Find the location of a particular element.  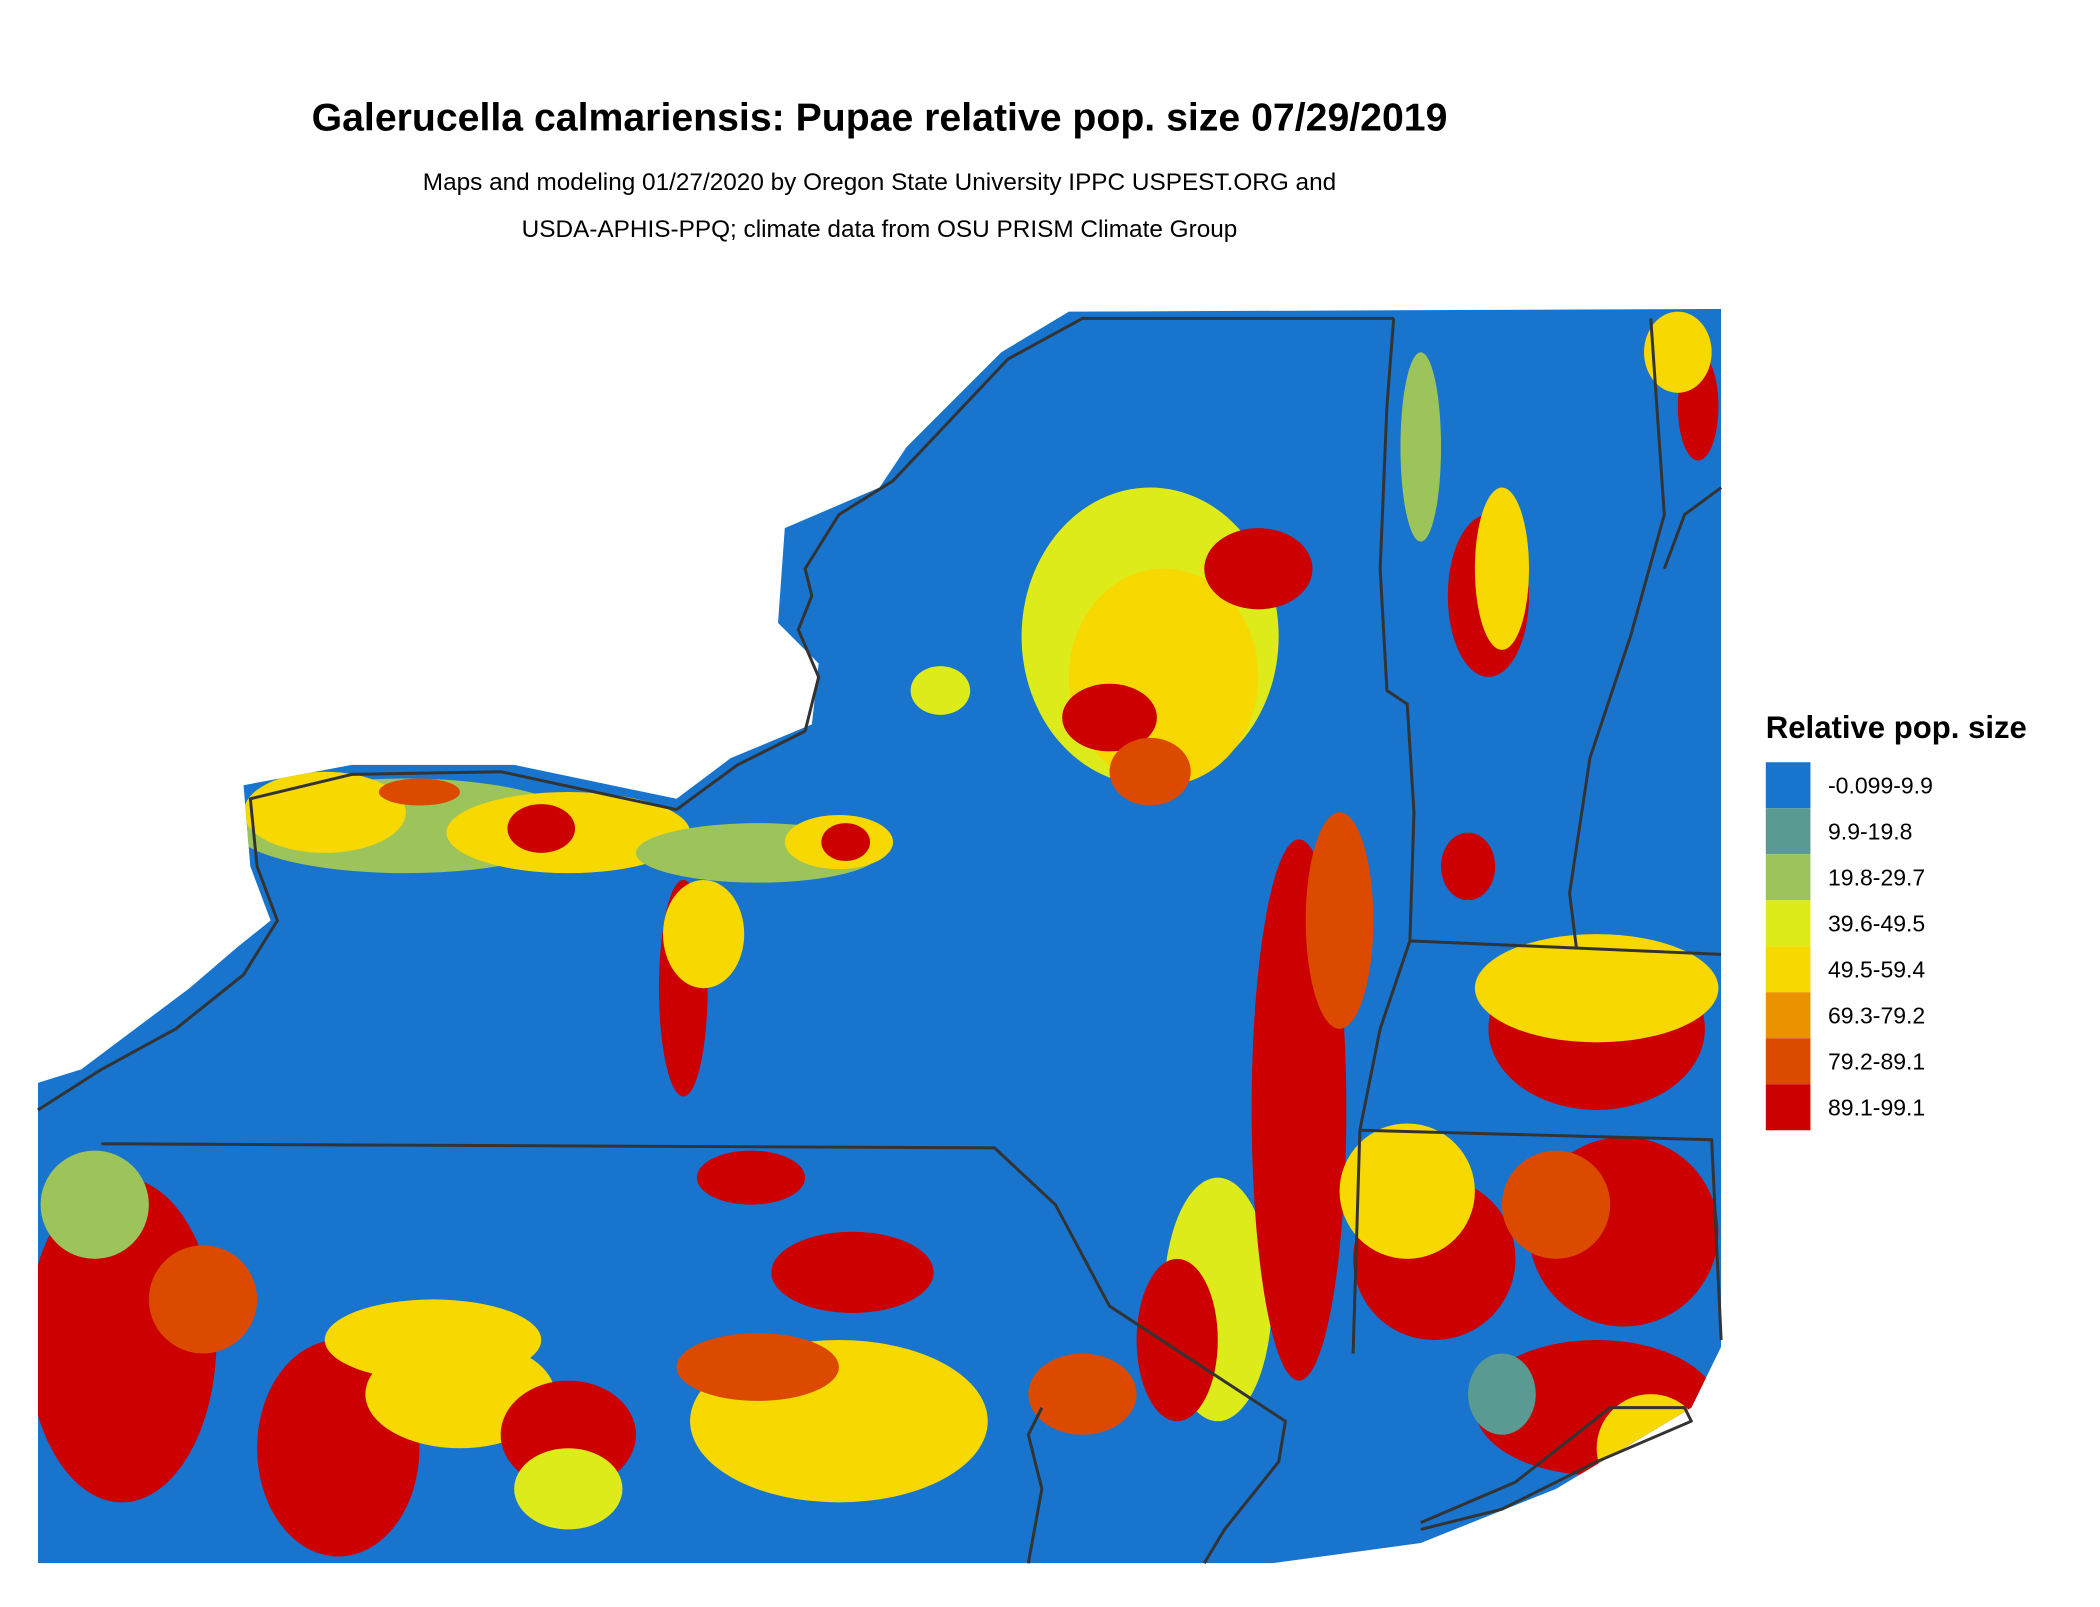

ct-north-border is located at coordinates (1541, 1234).